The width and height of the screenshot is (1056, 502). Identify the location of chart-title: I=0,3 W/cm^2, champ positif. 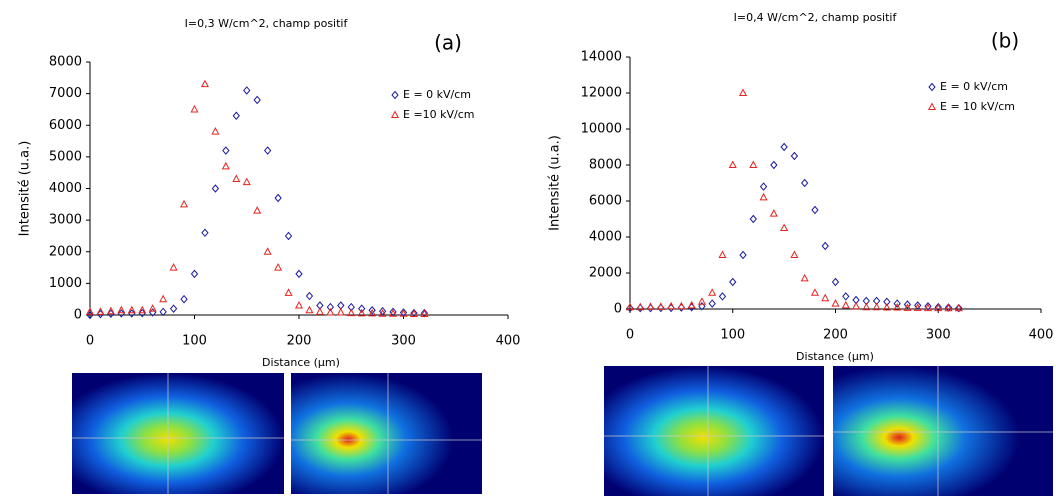
(267, 23).